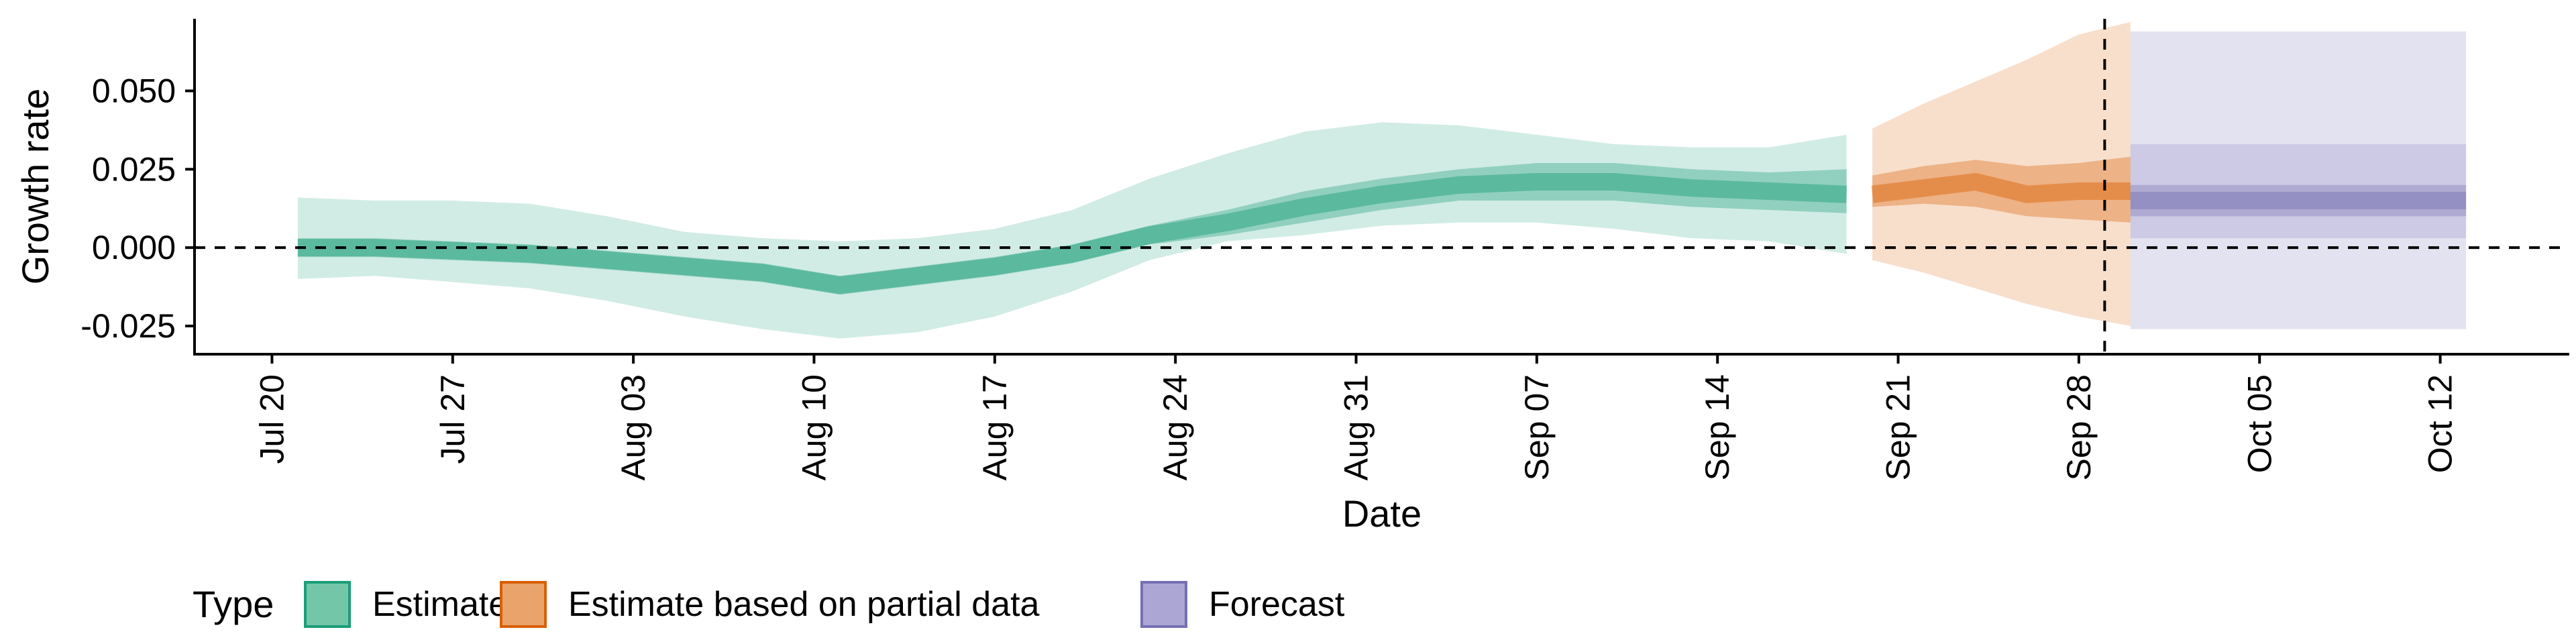  What do you see at coordinates (1072, 233) in the screenshot?
I see `estimate-median-line` at bounding box center [1072, 233].